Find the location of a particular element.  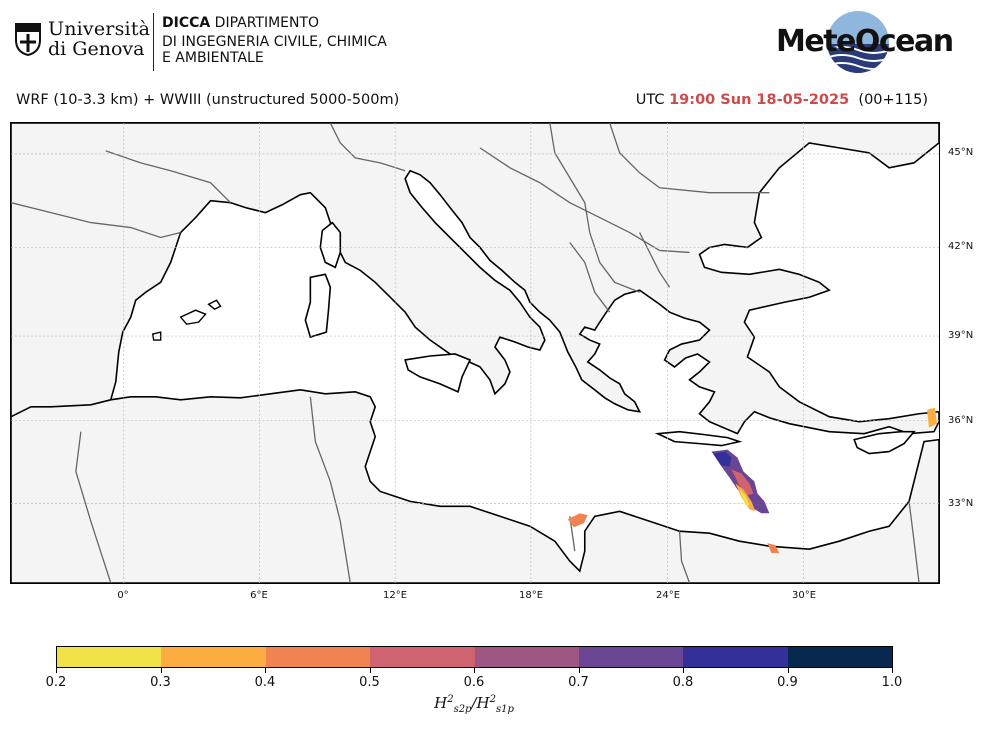

dicca-line2: DI INGEGNERIA CIVILE, CHIMICA is located at coordinates (274, 42).